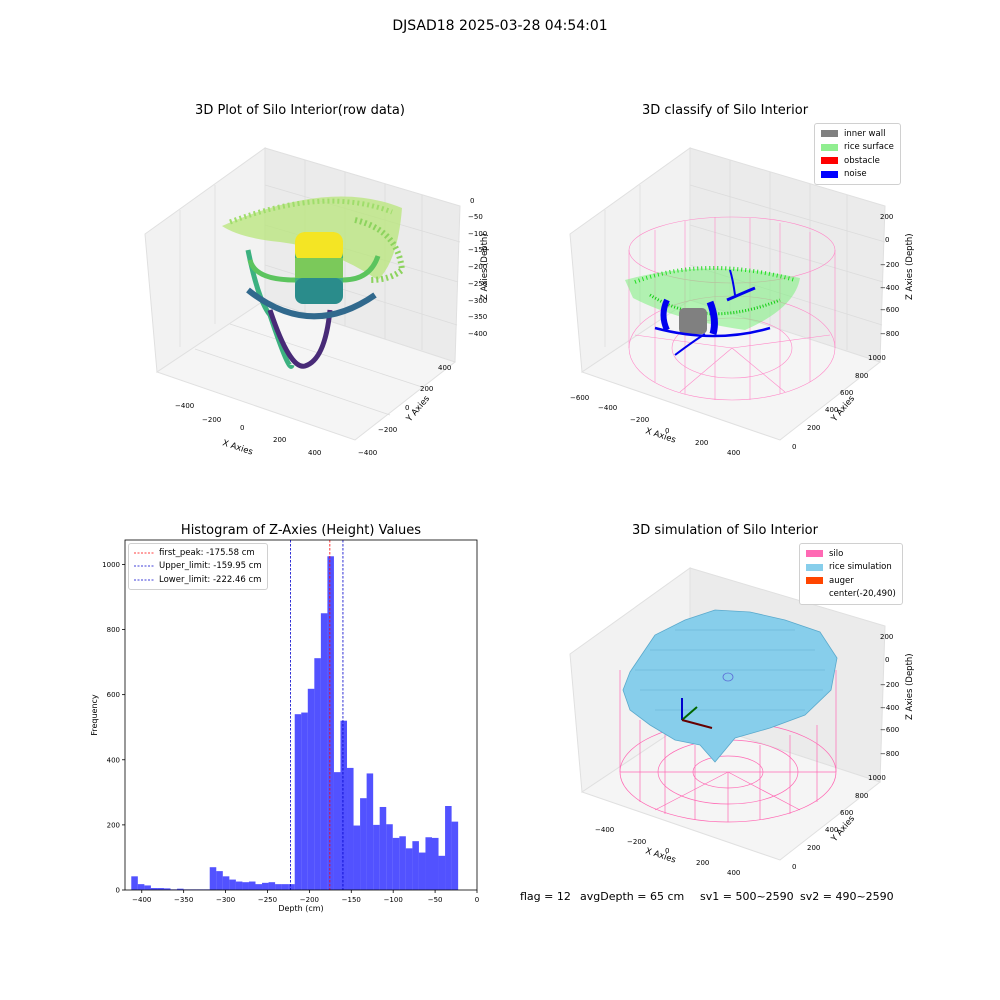 This screenshot has height=1000, width=1000. Describe the element at coordinates (545, 896) in the screenshot. I see `footer-flag: flag = 12` at that location.